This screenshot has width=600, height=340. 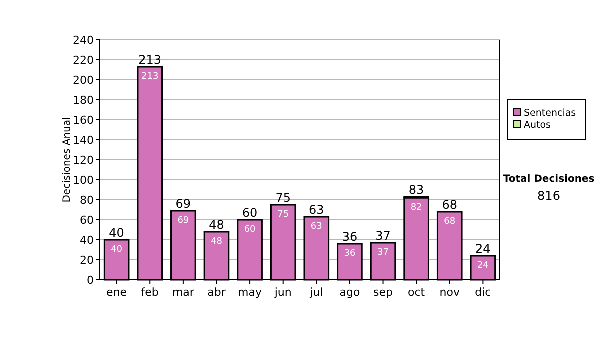 I want to click on y-tick-label: 200, so click(x=83, y=80).